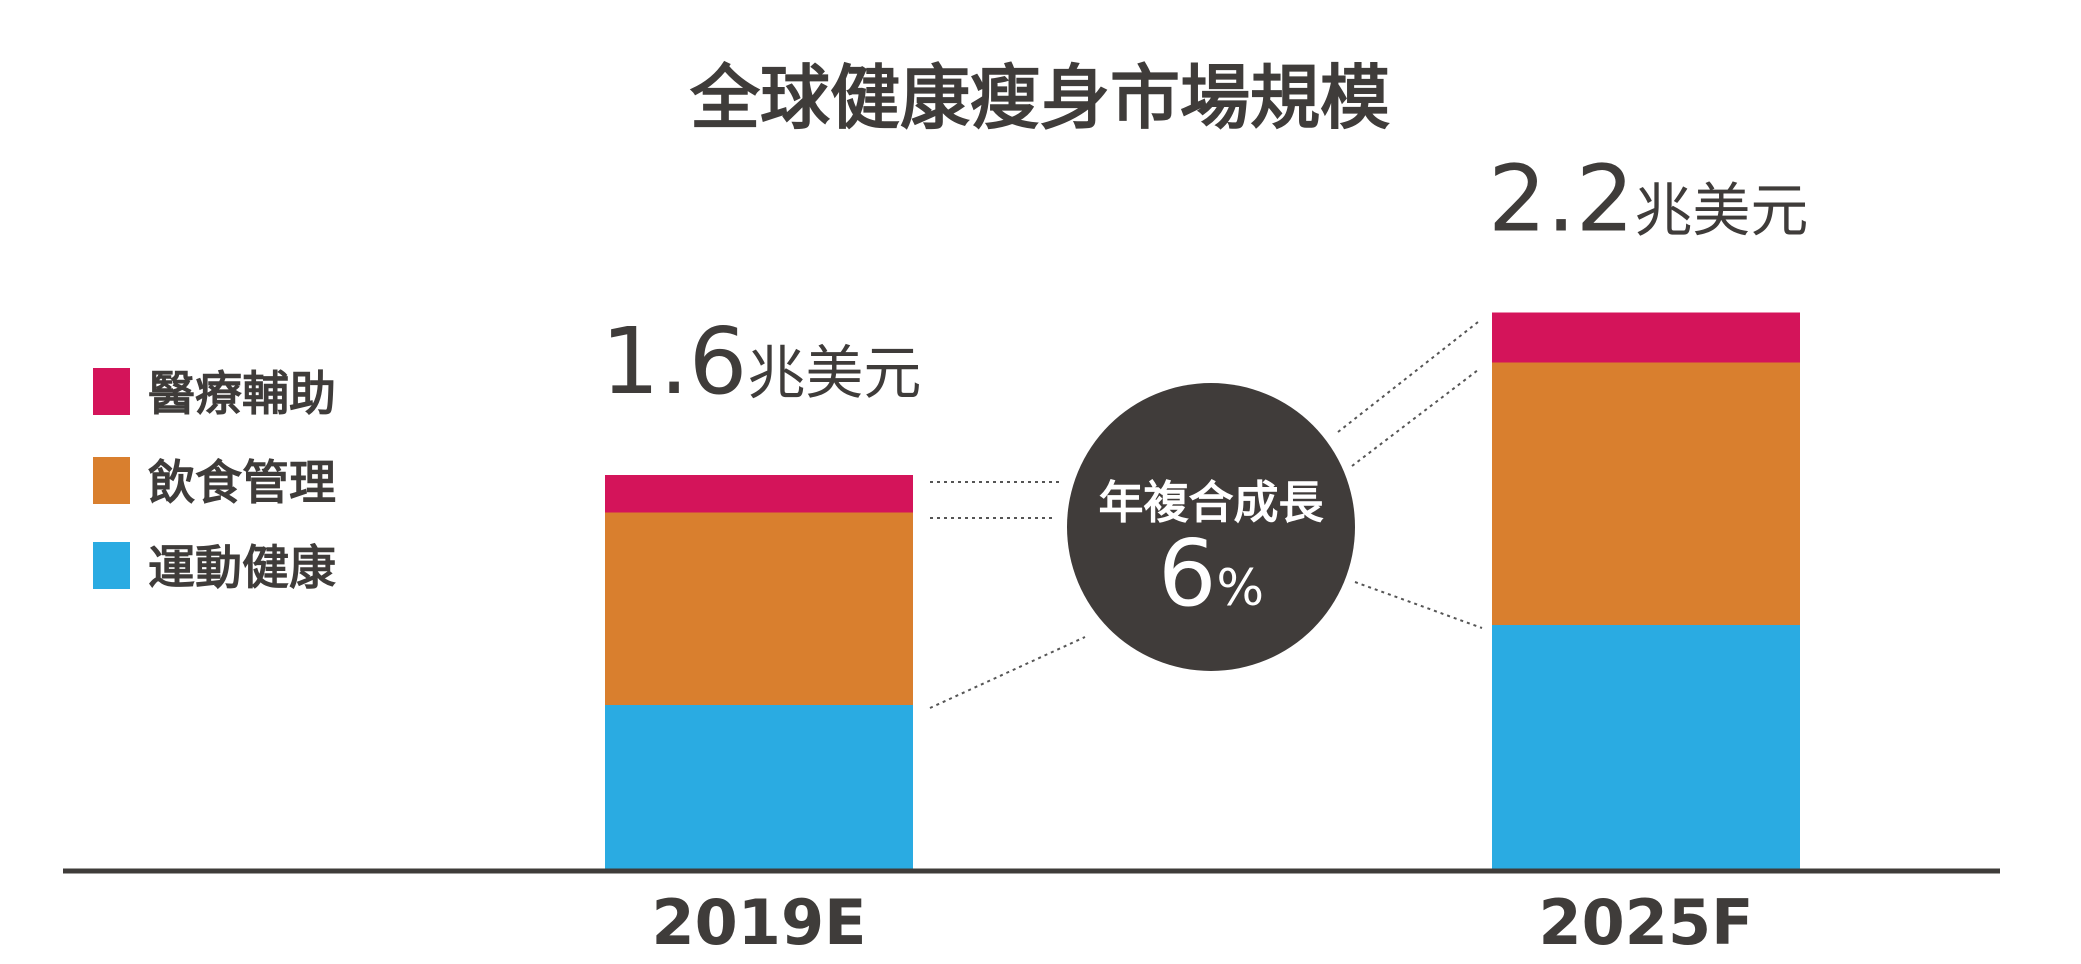  What do you see at coordinates (111, 565) in the screenshot?
I see `legend-swatch-exercise` at bounding box center [111, 565].